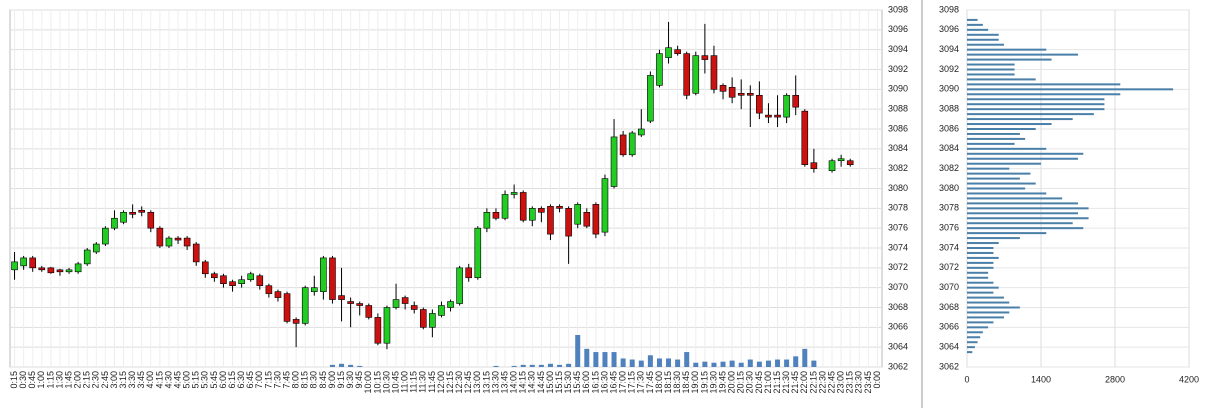 The height and width of the screenshot is (408, 1211). I want to click on x-tick-label: 2:30, so click(96, 380).